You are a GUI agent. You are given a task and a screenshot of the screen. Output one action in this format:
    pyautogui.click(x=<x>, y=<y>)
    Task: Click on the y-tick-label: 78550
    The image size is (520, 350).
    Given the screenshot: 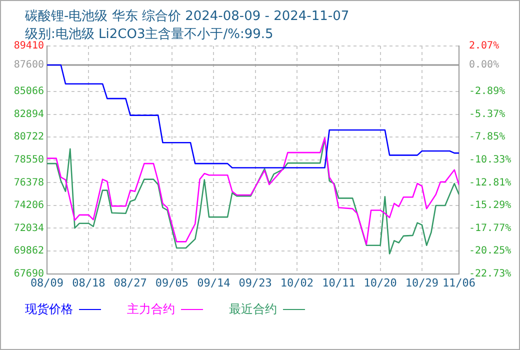 What is the action you would take?
    pyautogui.click(x=29, y=160)
    